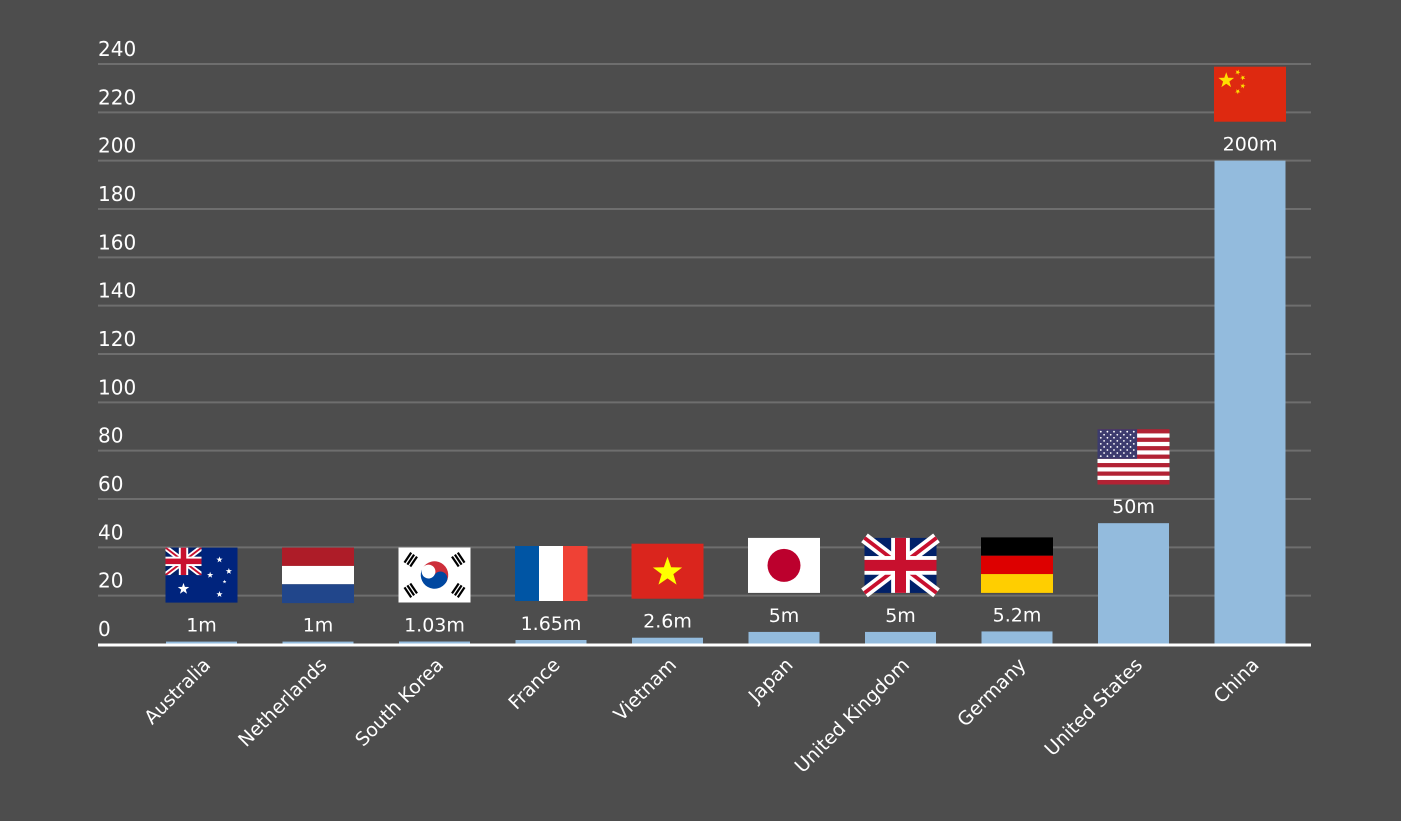  What do you see at coordinates (1250, 94) in the screenshot?
I see `china-flag-icon` at bounding box center [1250, 94].